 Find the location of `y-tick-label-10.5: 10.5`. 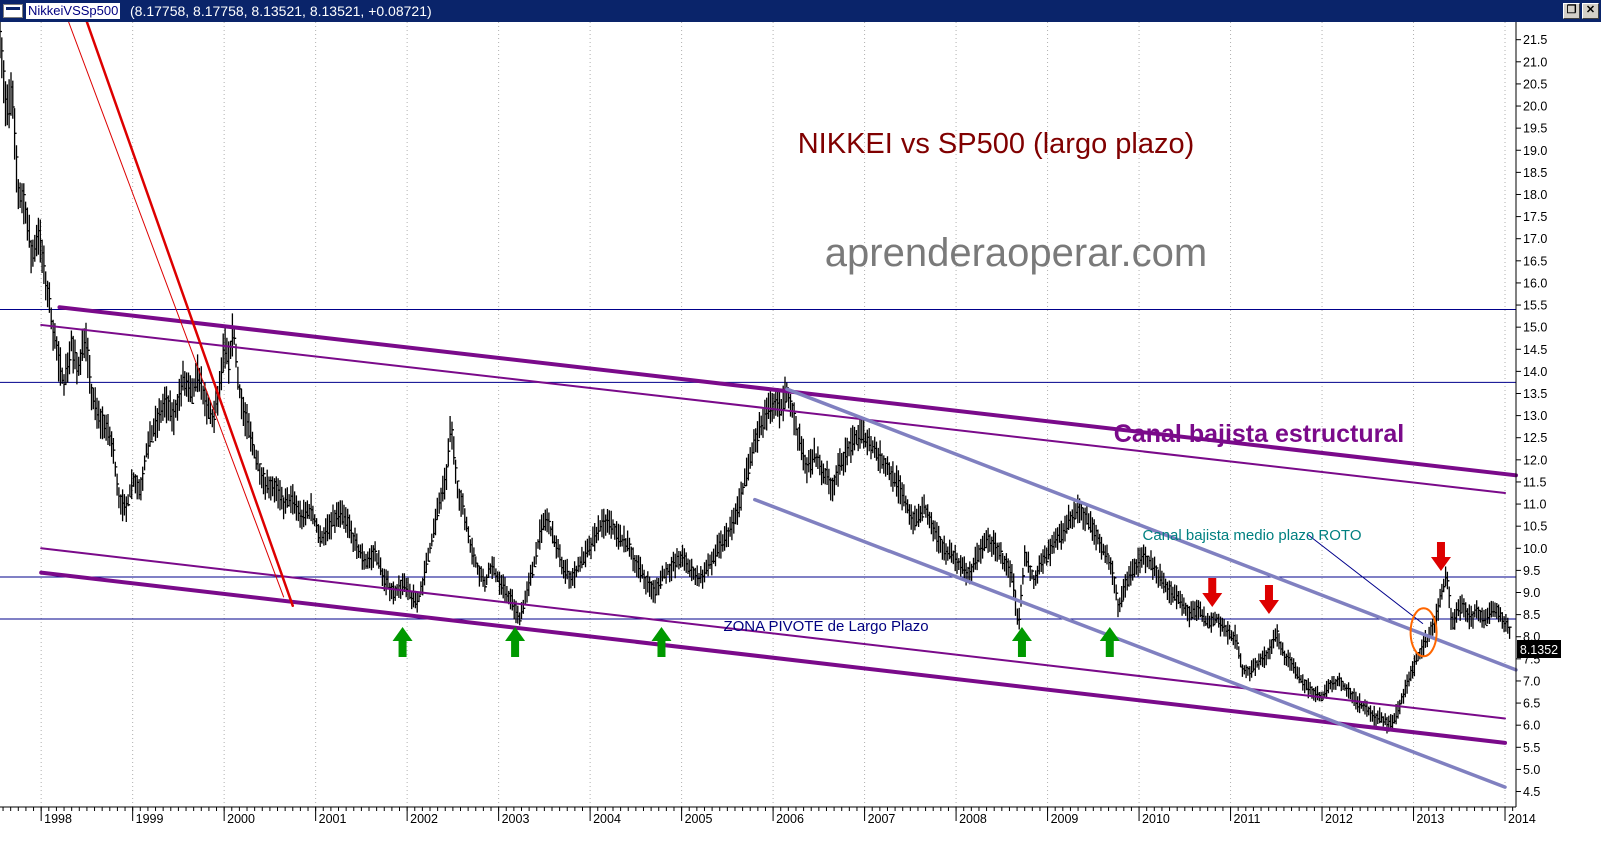

y-tick-label-10.5: 10.5 is located at coordinates (1535, 527).